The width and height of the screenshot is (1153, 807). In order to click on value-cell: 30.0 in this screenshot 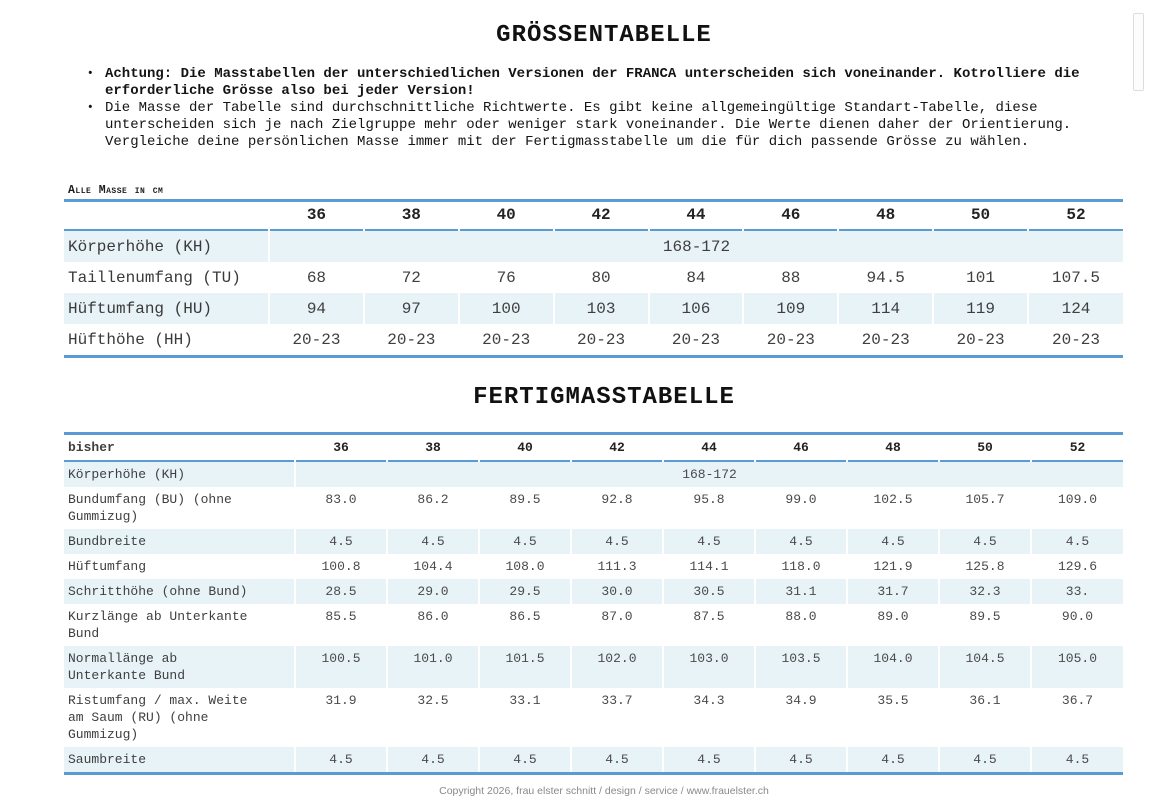, I will do `click(616, 591)`.